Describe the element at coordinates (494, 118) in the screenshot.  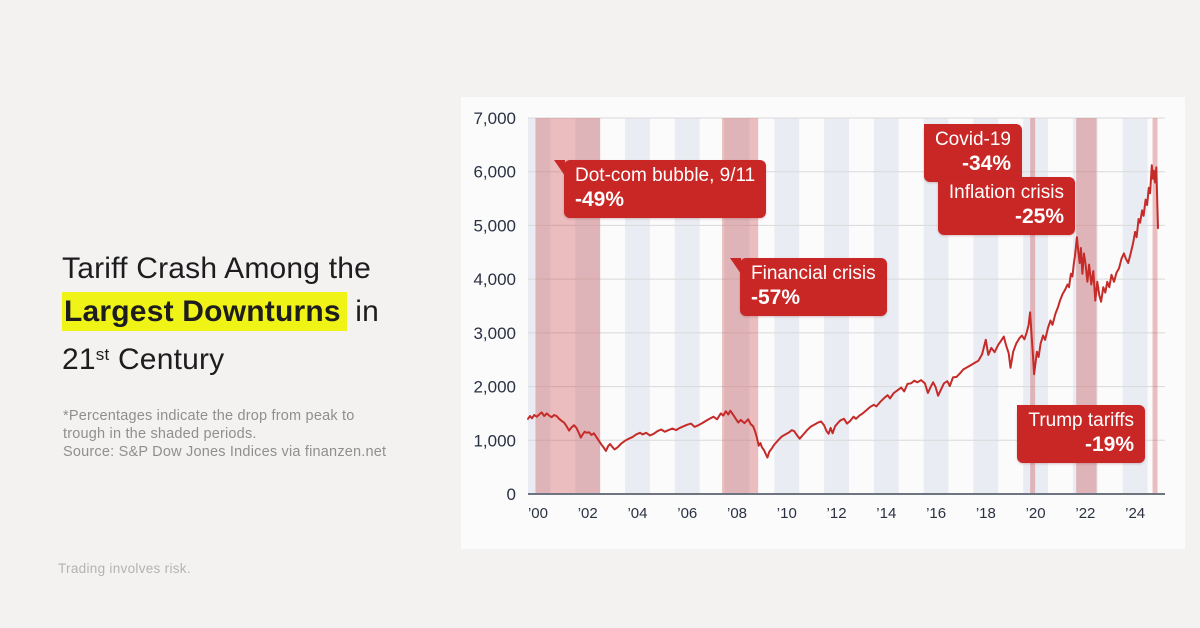
I see `y-axis-label: 7,000` at that location.